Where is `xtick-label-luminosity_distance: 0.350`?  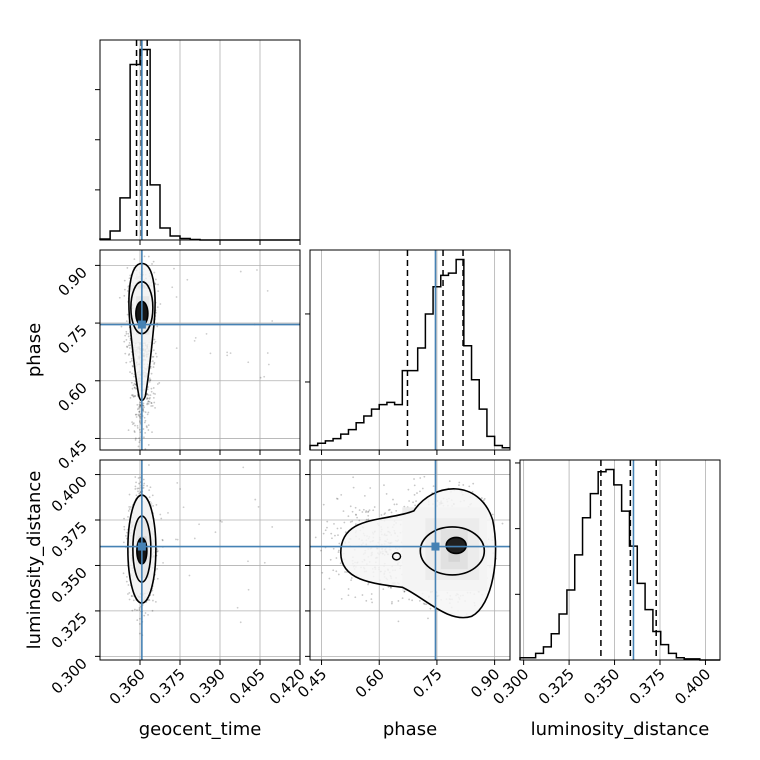 xtick-label-luminosity_distance: 0.350 is located at coordinates (601, 686).